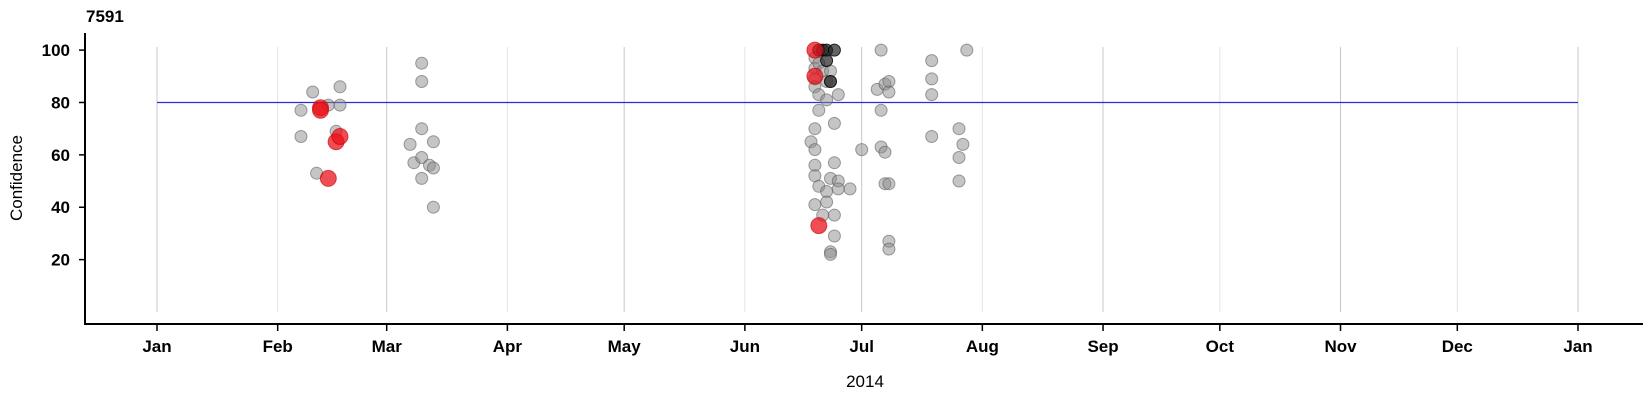 This screenshot has height=400, width=1650. What do you see at coordinates (387, 346) in the screenshot?
I see `x-tick-label: Mar` at bounding box center [387, 346].